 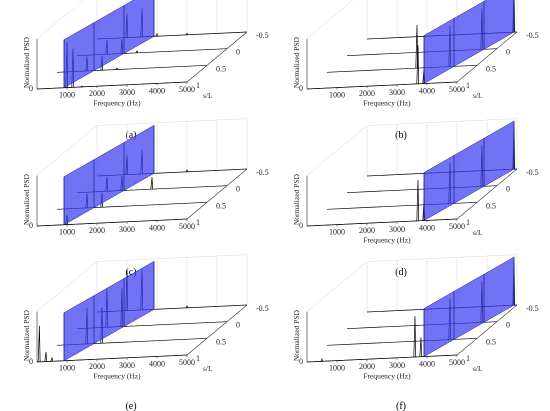 What do you see at coordinates (130, 406) in the screenshot?
I see `panel-label: (e)` at bounding box center [130, 406].